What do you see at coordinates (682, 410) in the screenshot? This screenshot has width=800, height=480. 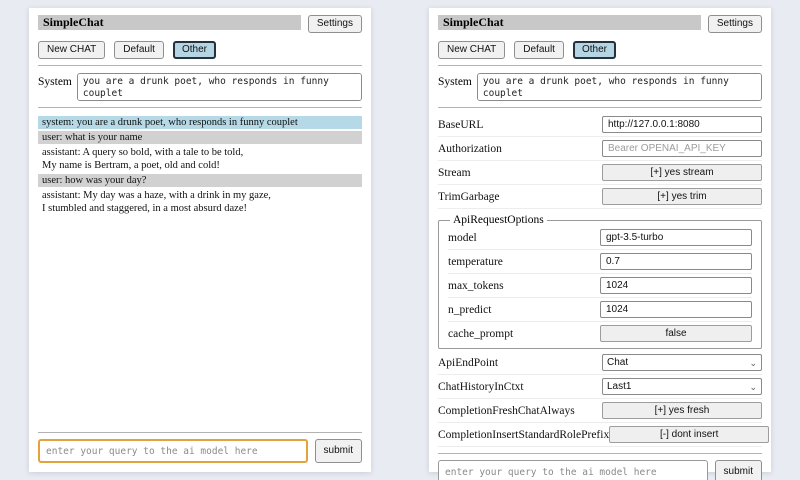 I see `completion-fresh-toggle-button: [+] yes fresh` at bounding box center [682, 410].